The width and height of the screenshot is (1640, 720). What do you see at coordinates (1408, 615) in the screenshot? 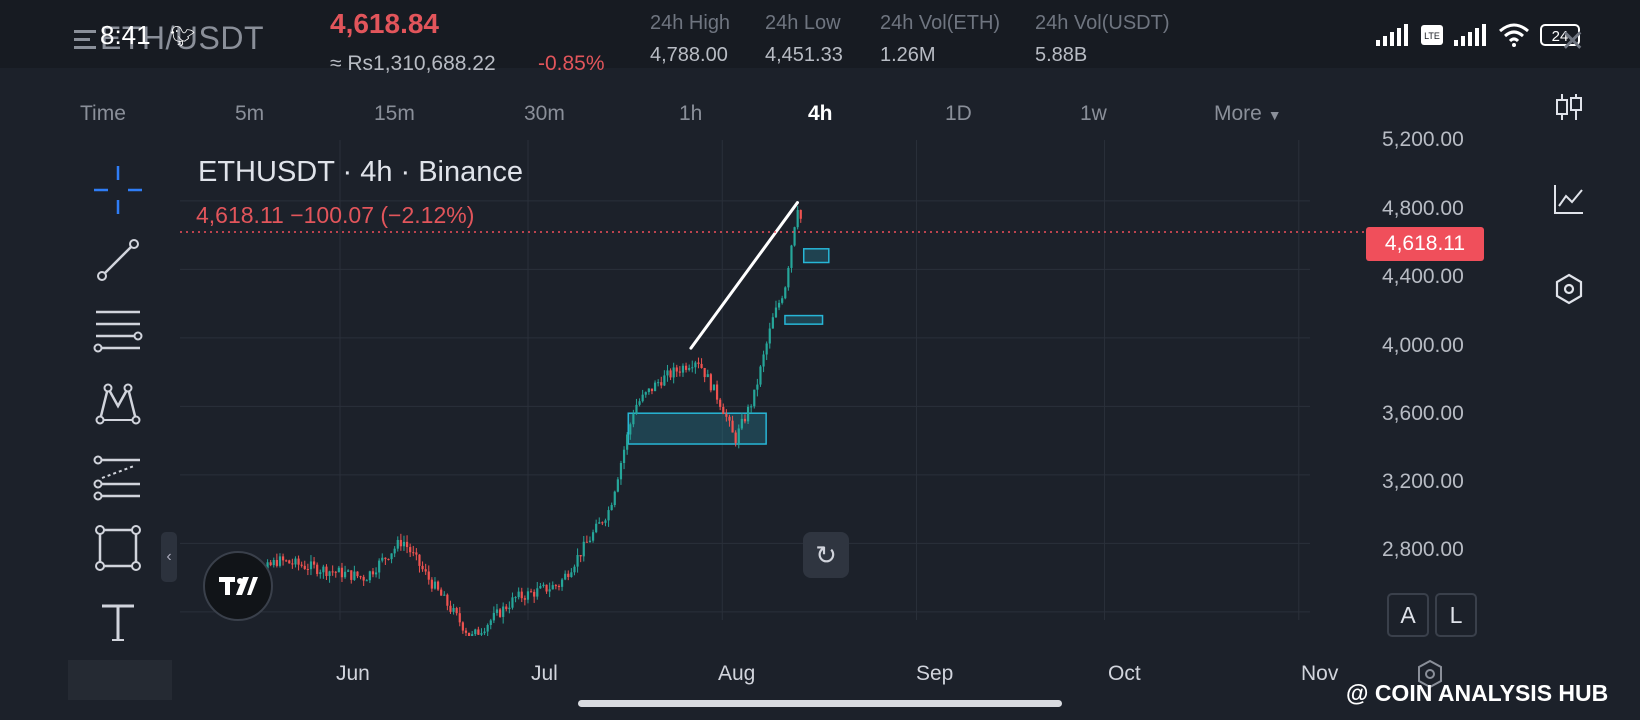
I see `auto-scale-button: A` at bounding box center [1408, 615].